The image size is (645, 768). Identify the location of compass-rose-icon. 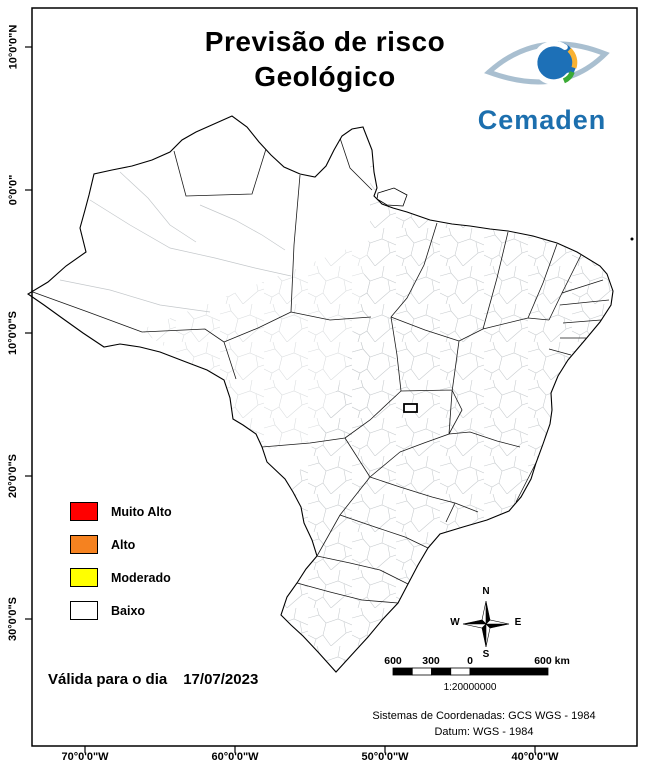
(486, 624).